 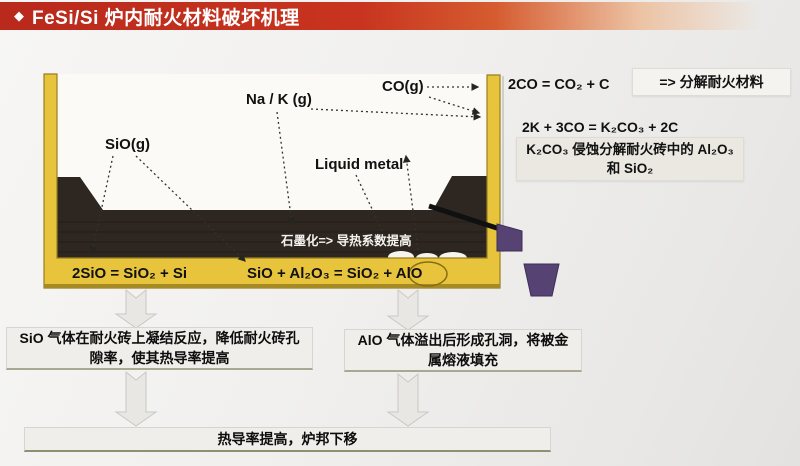 I want to click on co-wall-arrow-diagonal, so click(x=454, y=105).